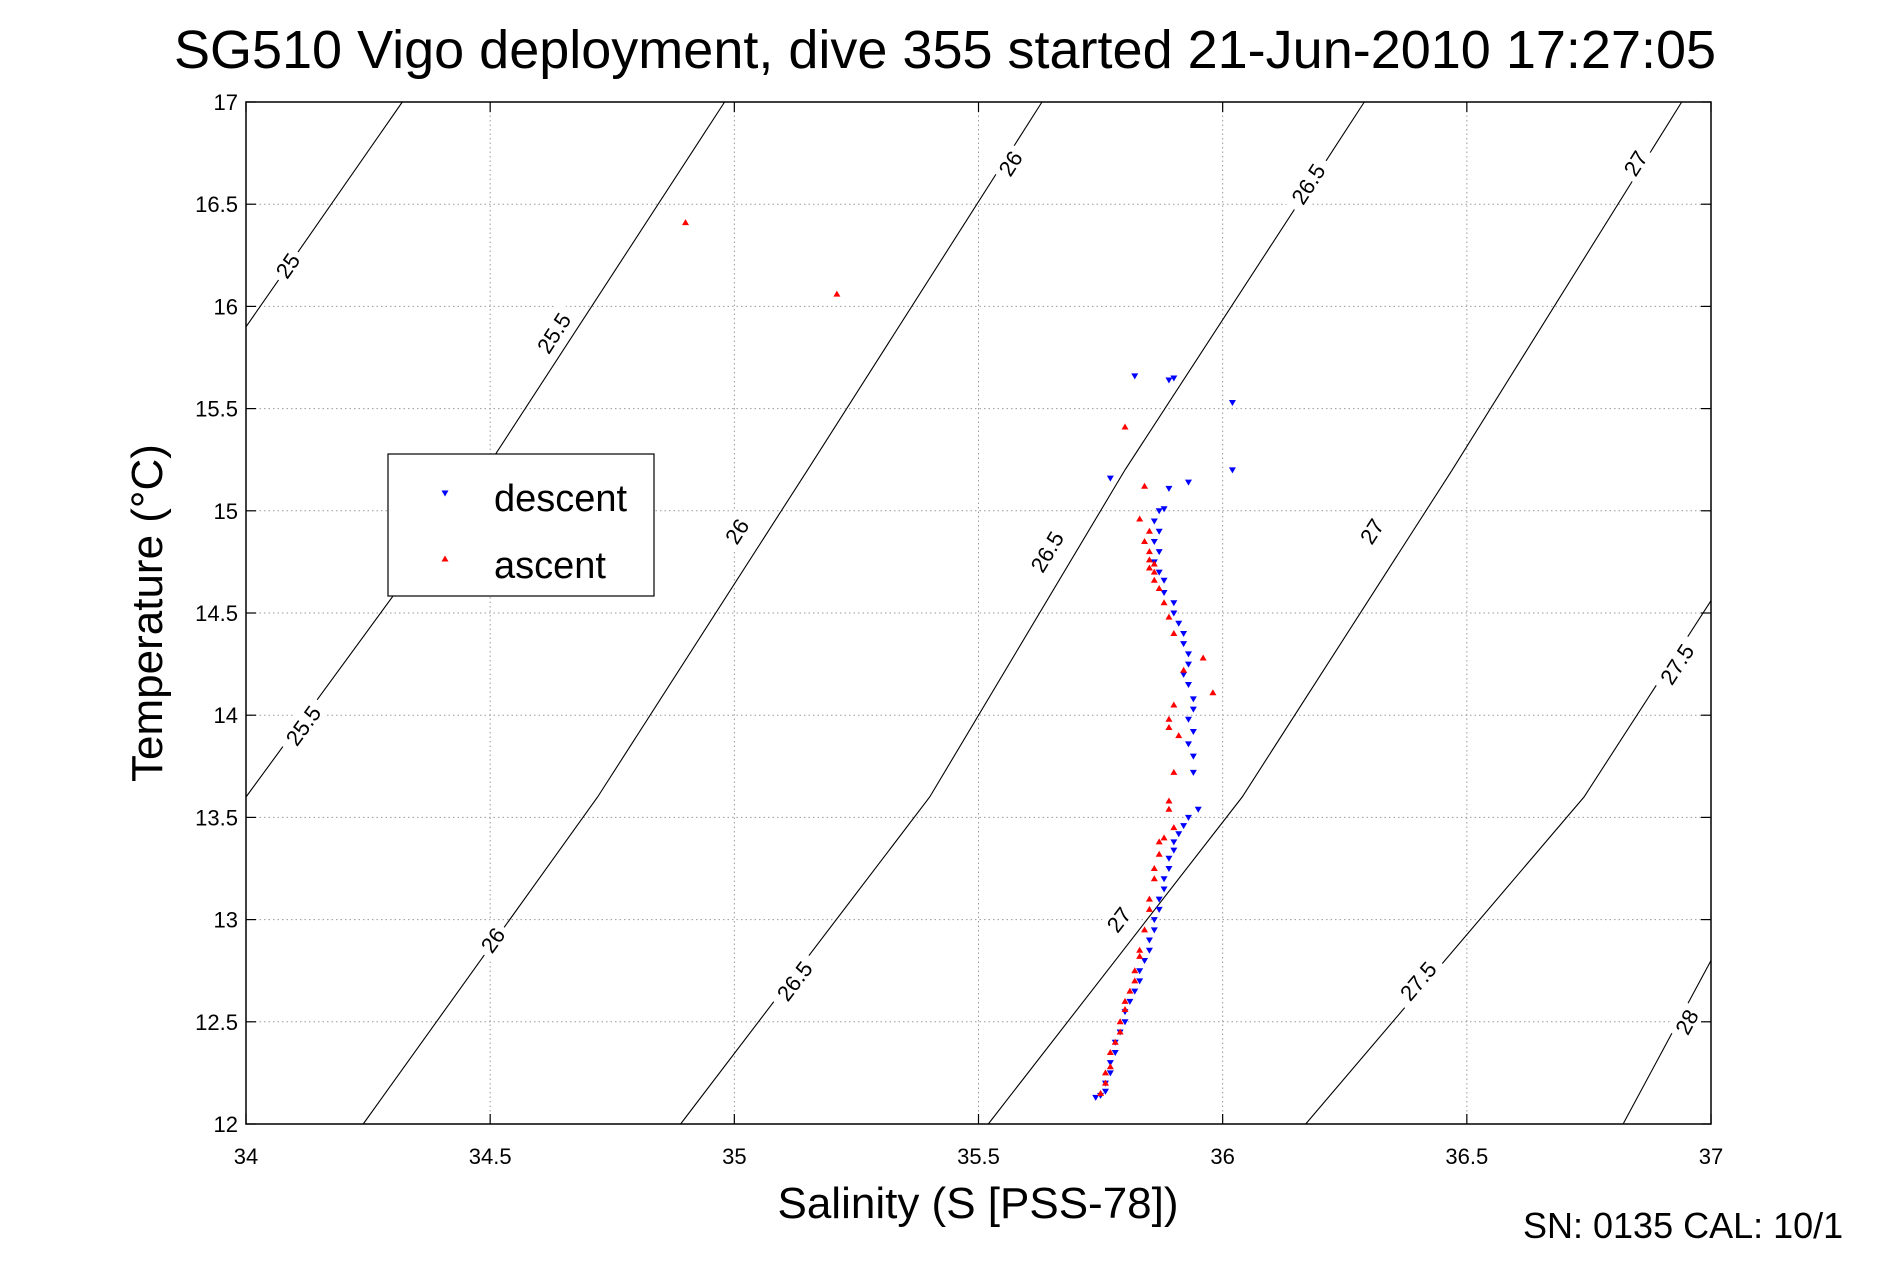  What do you see at coordinates (490, 1156) in the screenshot?
I see `x-tick-label: 34.5` at bounding box center [490, 1156].